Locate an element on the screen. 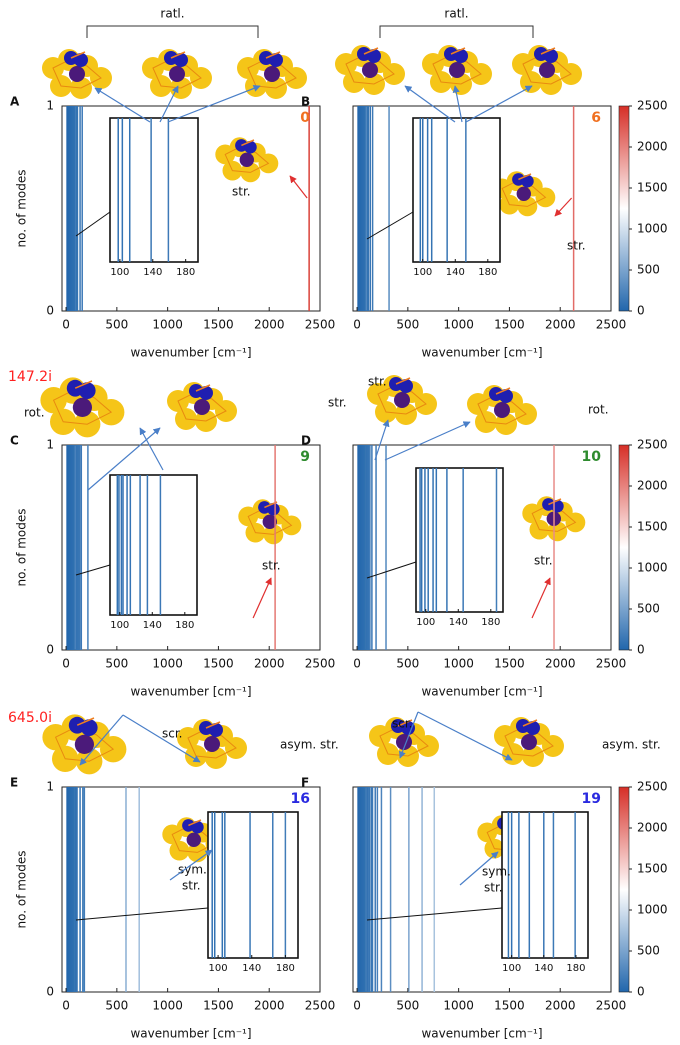  step-number: 0 is located at coordinates (305, 118).